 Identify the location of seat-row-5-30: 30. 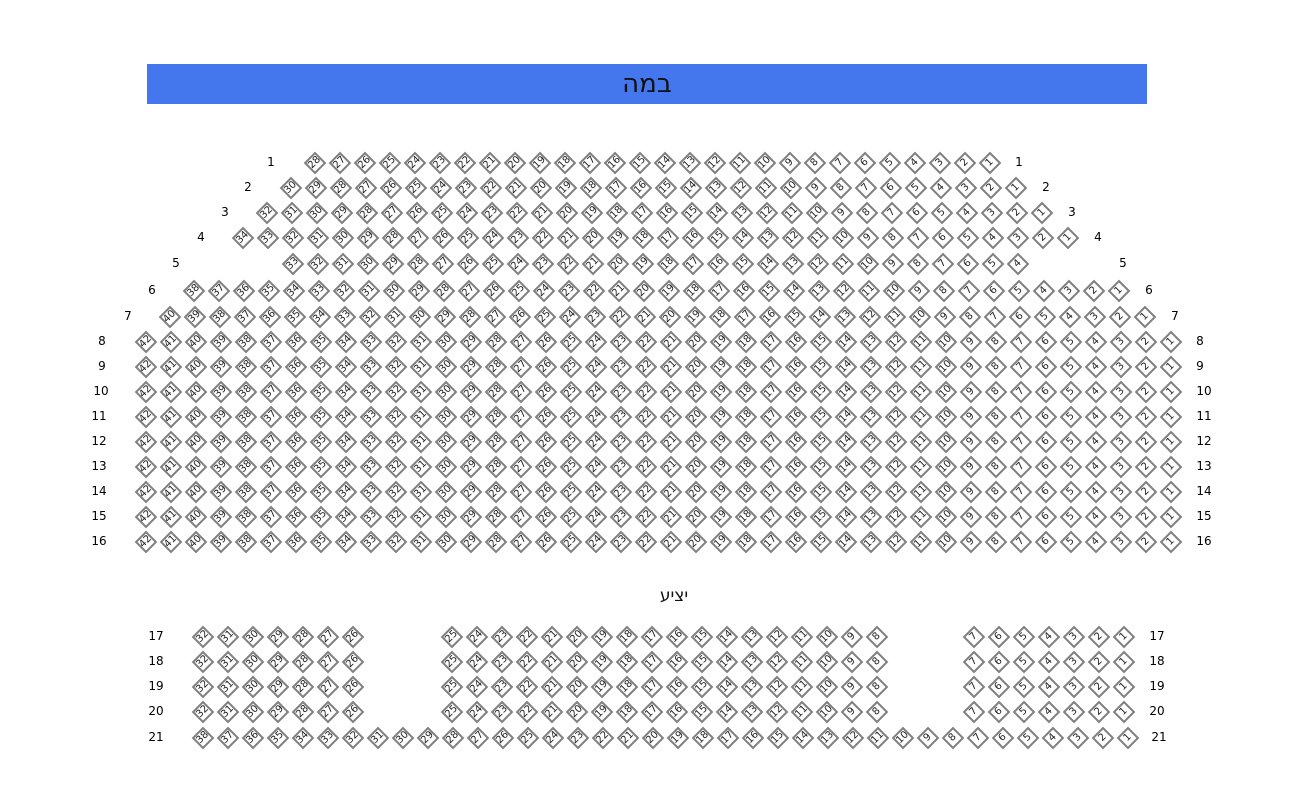
(368, 264).